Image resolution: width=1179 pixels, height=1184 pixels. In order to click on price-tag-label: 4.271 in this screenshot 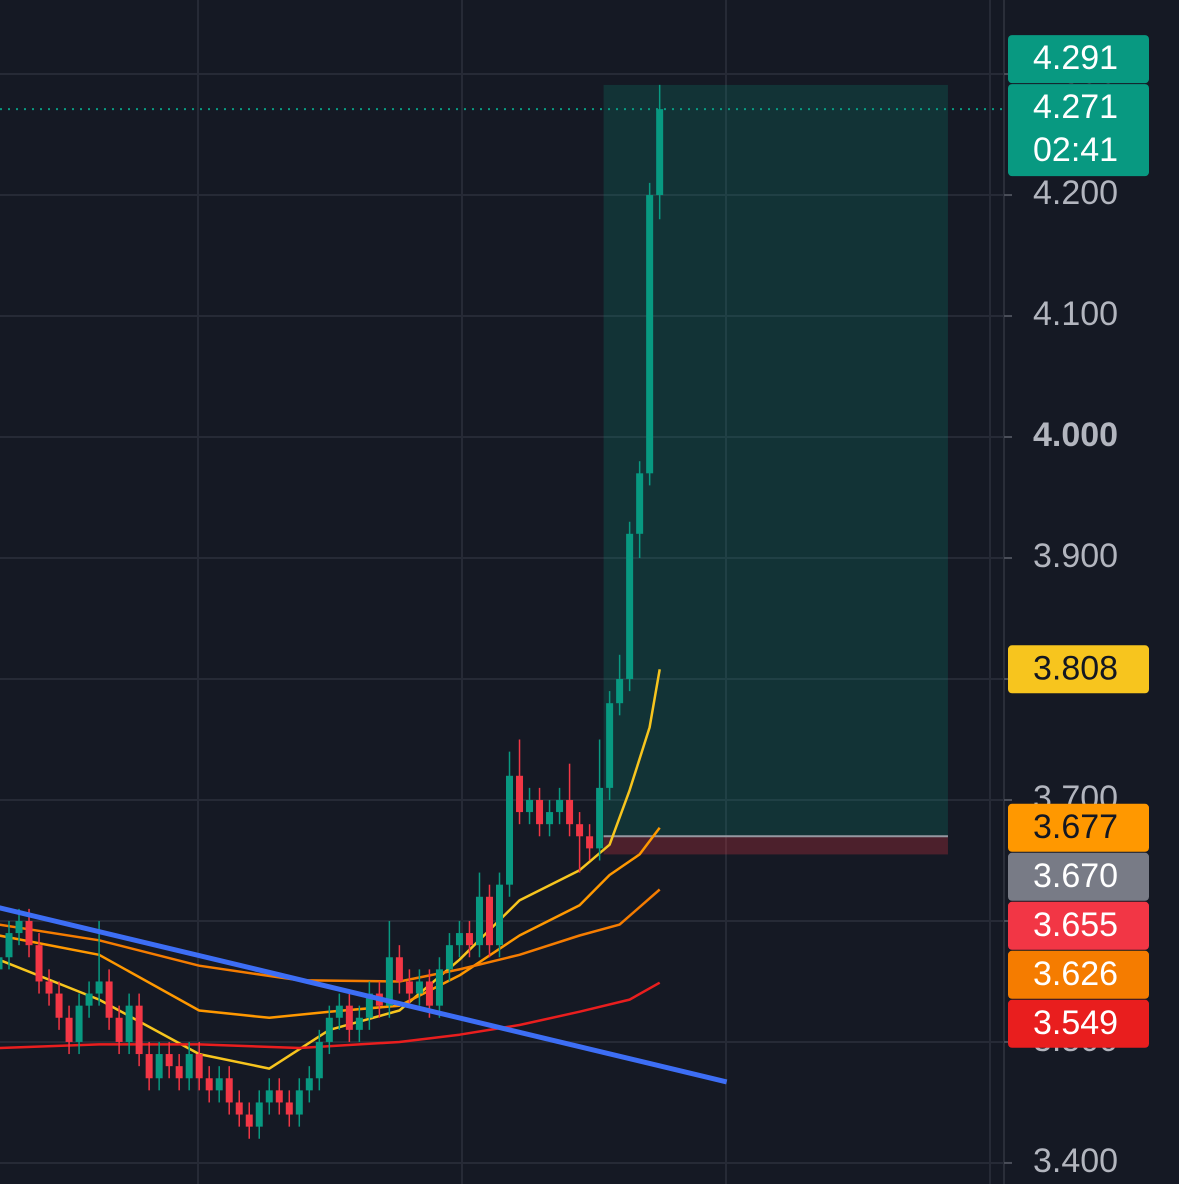, I will do `click(1075, 107)`.